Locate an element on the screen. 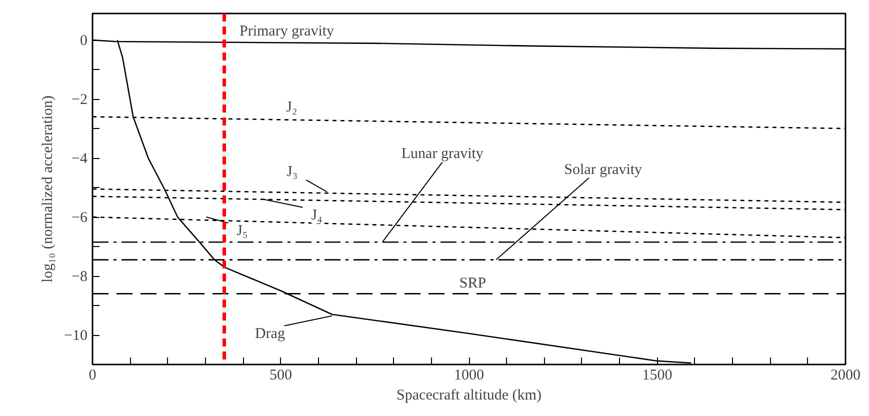  x-tick-label: 500 is located at coordinates (281, 376).